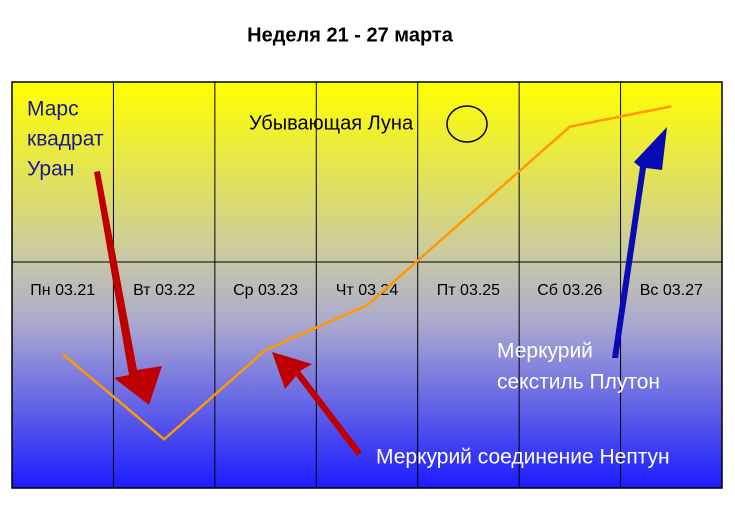 This screenshot has width=735, height=507. Describe the element at coordinates (578, 382) in the screenshot. I see `annotation: секстиль Плутон` at that location.